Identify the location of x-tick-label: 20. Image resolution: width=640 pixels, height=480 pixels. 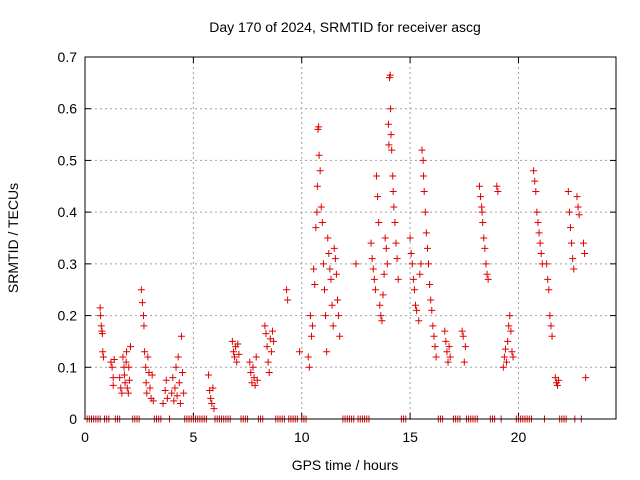
(519, 437).